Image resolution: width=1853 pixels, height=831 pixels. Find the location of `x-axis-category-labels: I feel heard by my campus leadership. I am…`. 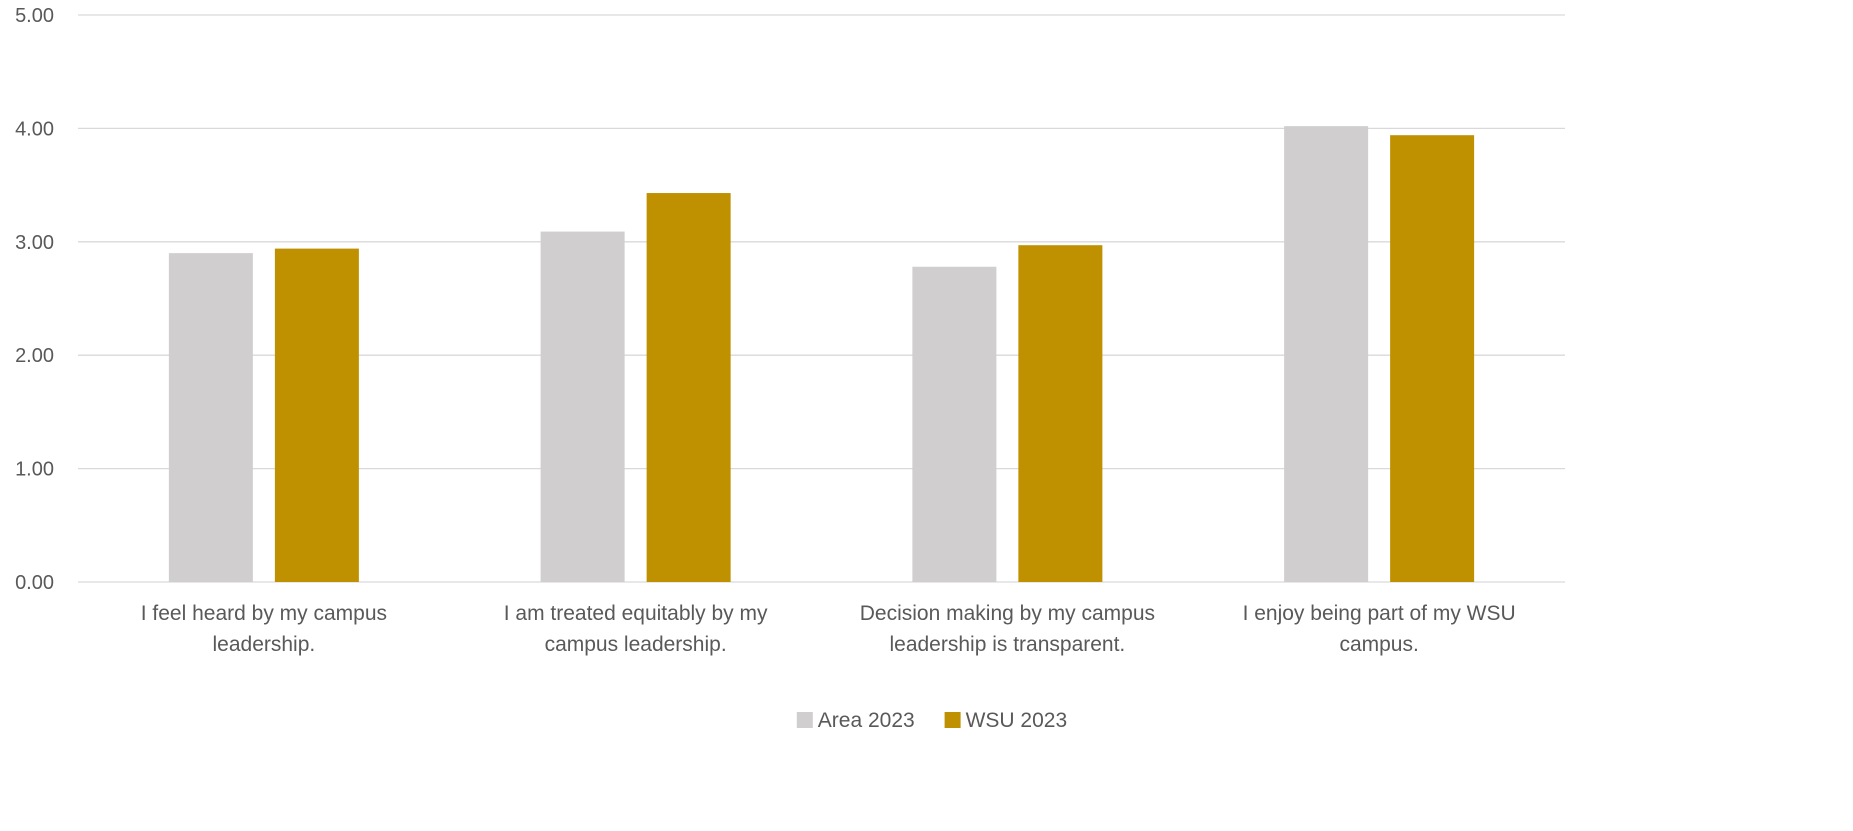

x-axis-category-labels: I feel heard by my campus leadership. I am… is located at coordinates (828, 629).